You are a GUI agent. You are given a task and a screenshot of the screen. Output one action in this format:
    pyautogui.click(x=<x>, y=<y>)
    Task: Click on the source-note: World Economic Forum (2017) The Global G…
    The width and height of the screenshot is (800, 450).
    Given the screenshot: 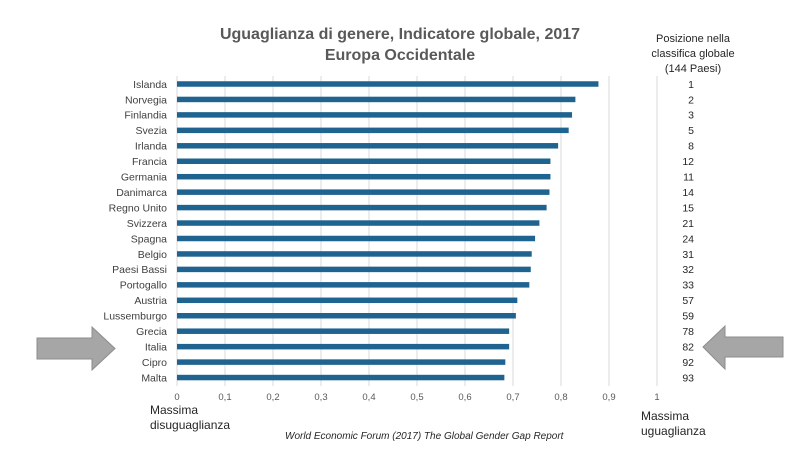 What is the action you would take?
    pyautogui.click(x=424, y=436)
    